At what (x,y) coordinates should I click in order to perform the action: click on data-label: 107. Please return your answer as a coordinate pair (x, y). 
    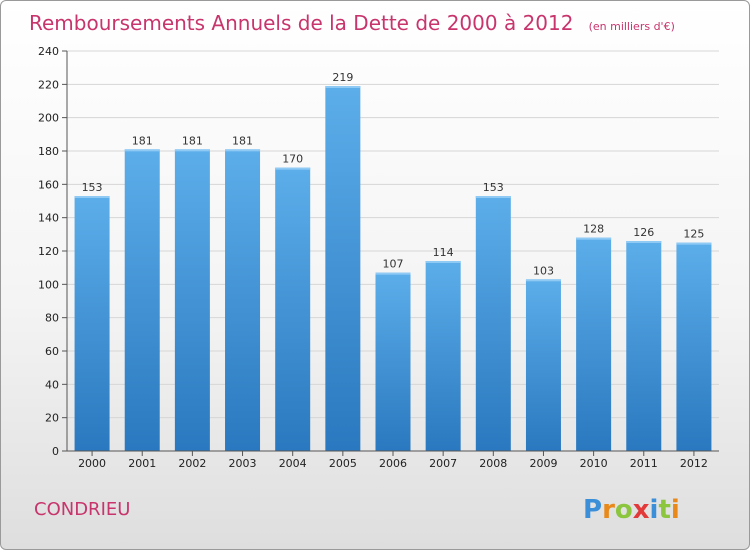
    Looking at the image, I should click on (393, 264).